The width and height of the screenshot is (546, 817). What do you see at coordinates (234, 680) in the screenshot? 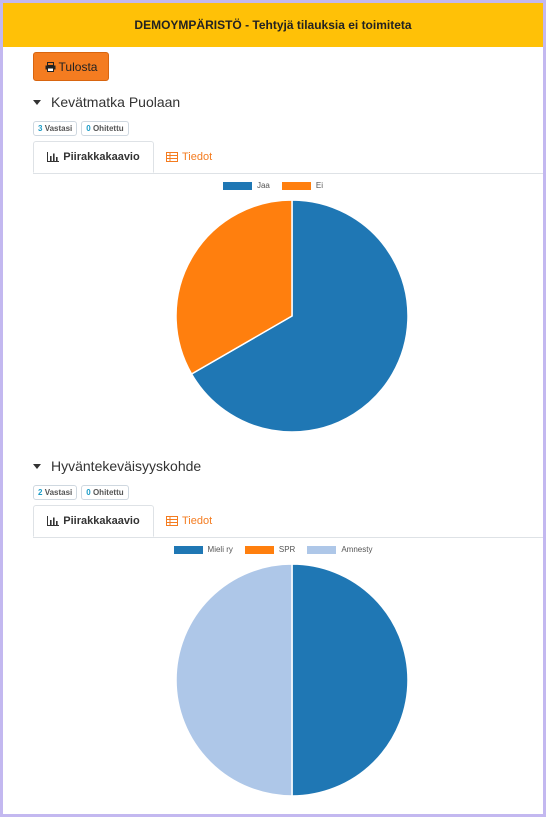
I see `pie-slice-amnesty` at bounding box center [234, 680].